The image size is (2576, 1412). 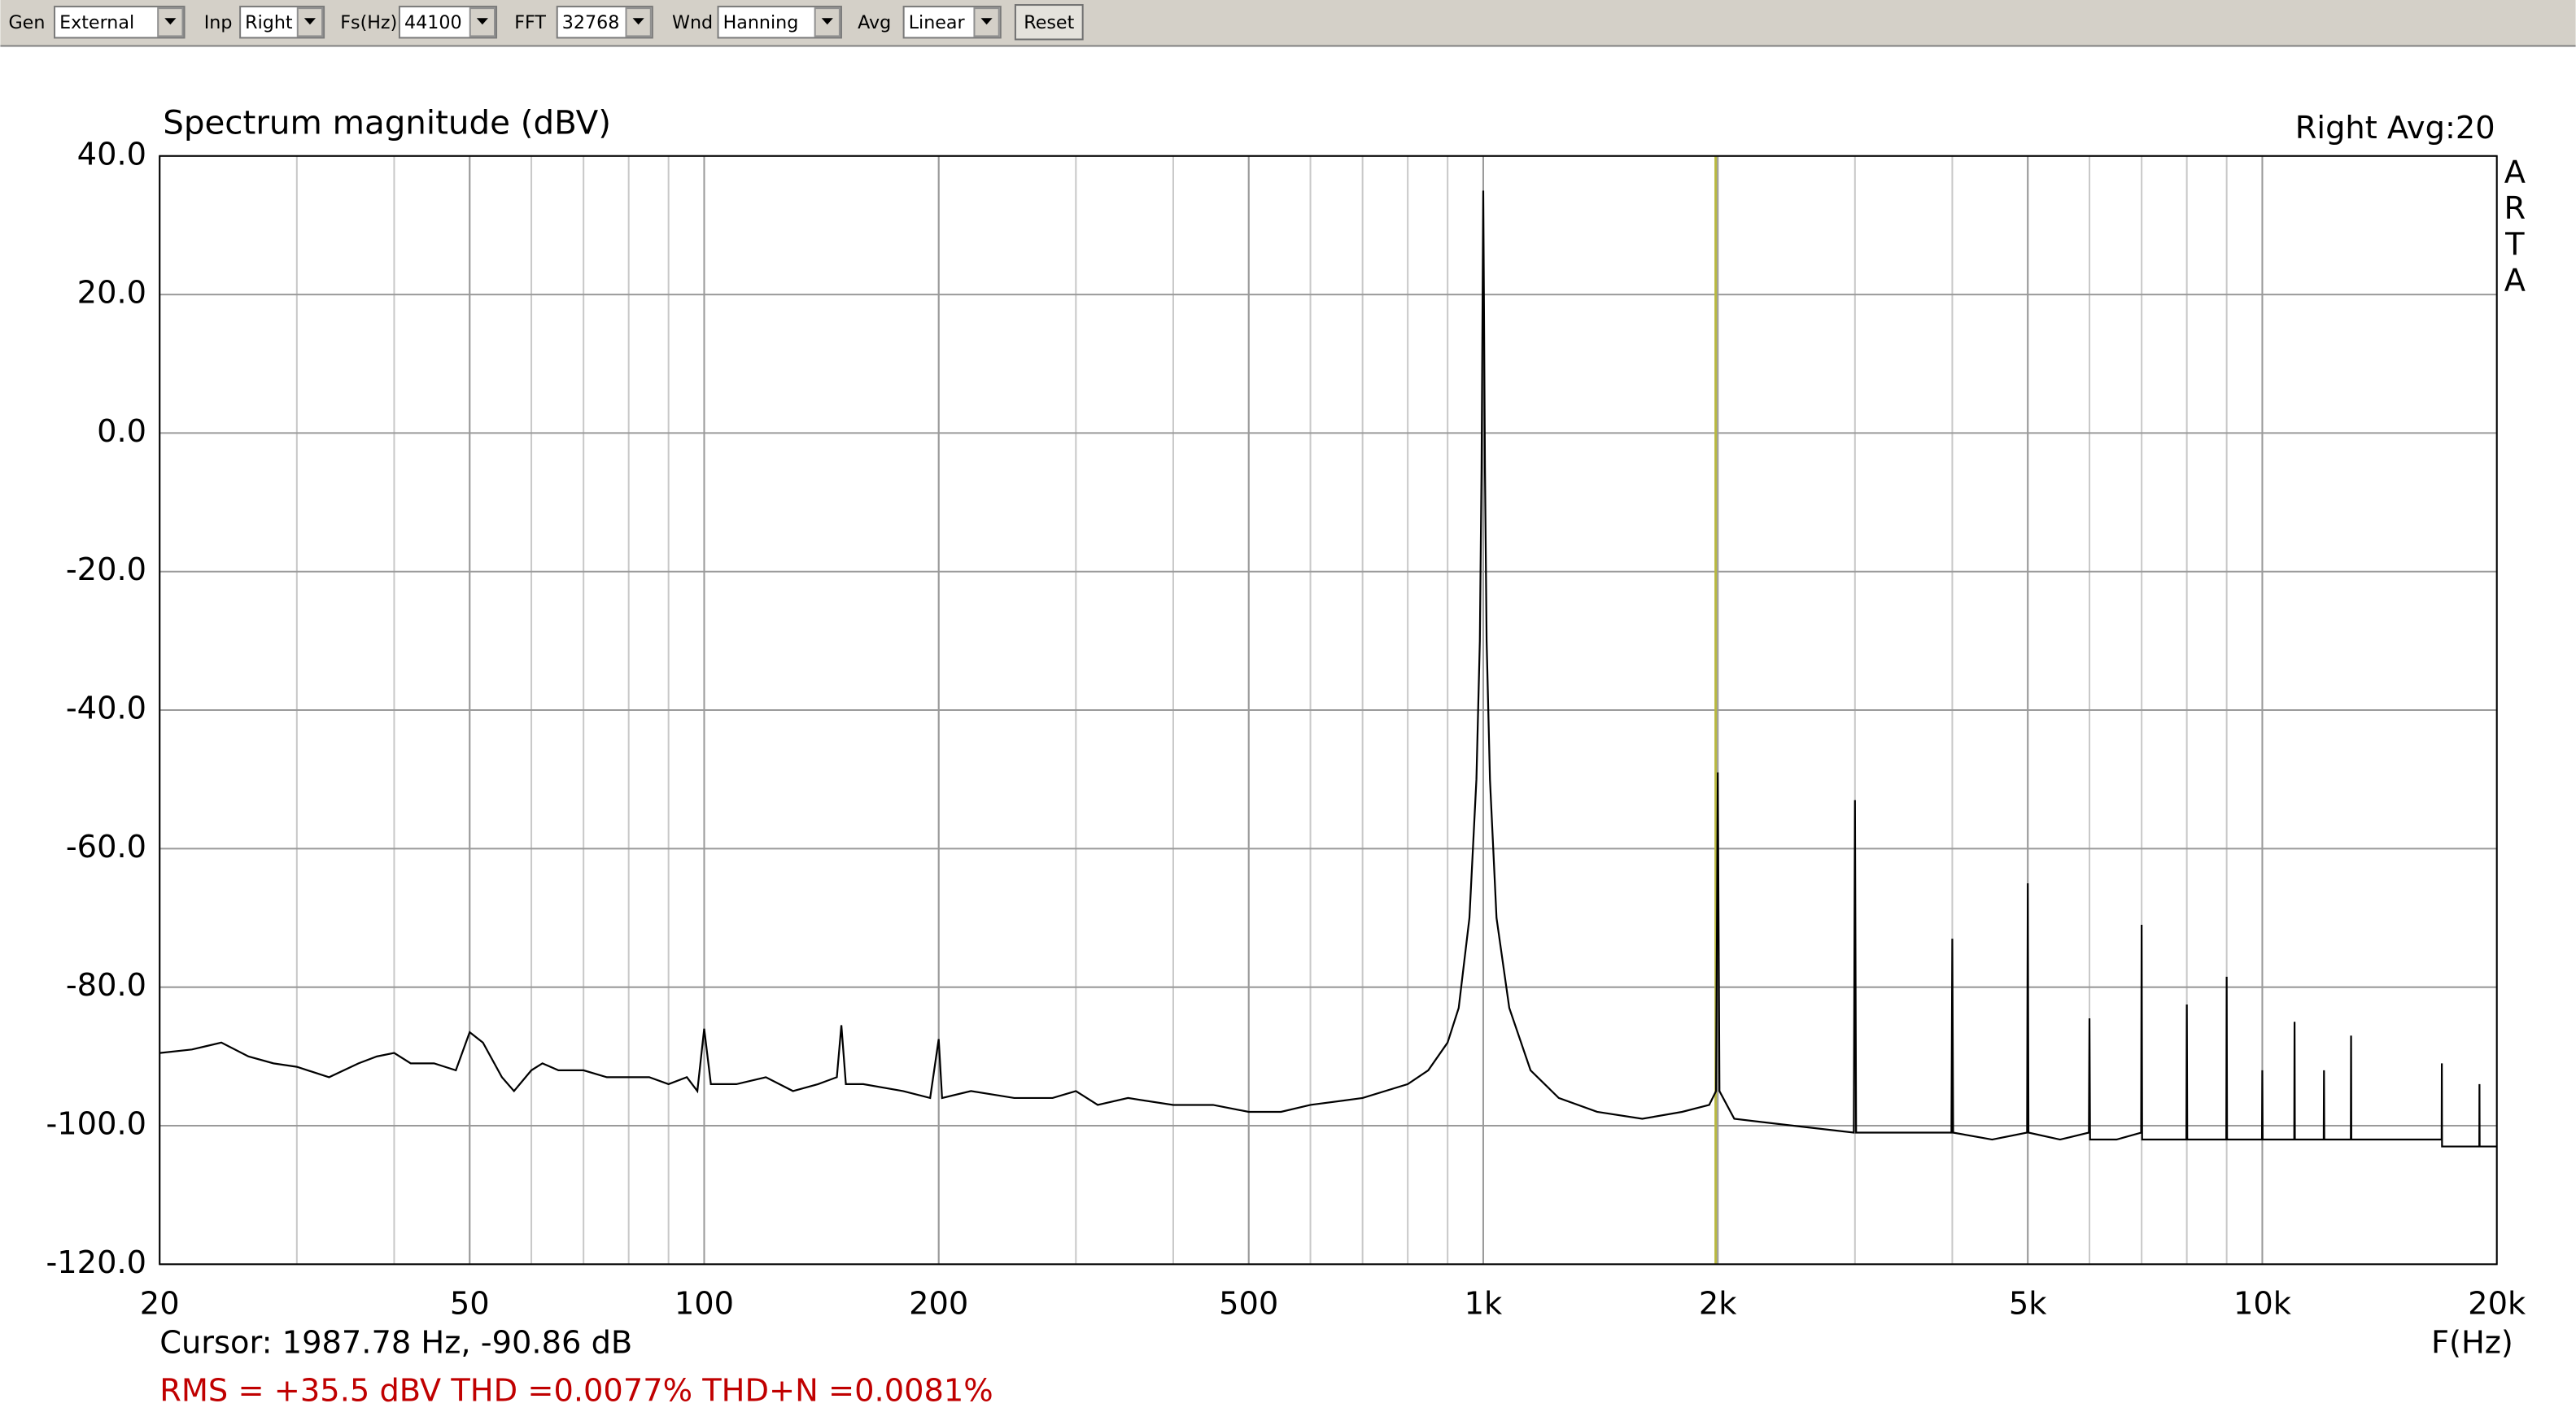 What do you see at coordinates (1718, 1303) in the screenshot?
I see `x-tick-label: 2k` at bounding box center [1718, 1303].